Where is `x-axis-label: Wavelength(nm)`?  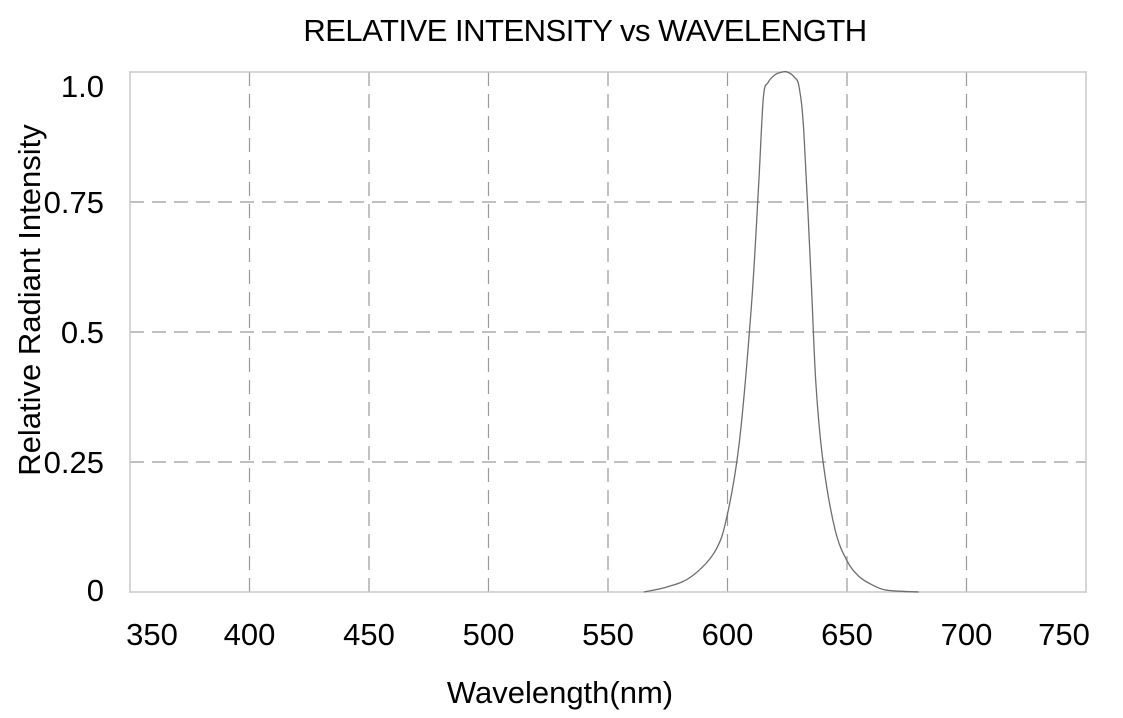 x-axis-label: Wavelength(nm) is located at coordinates (560, 692).